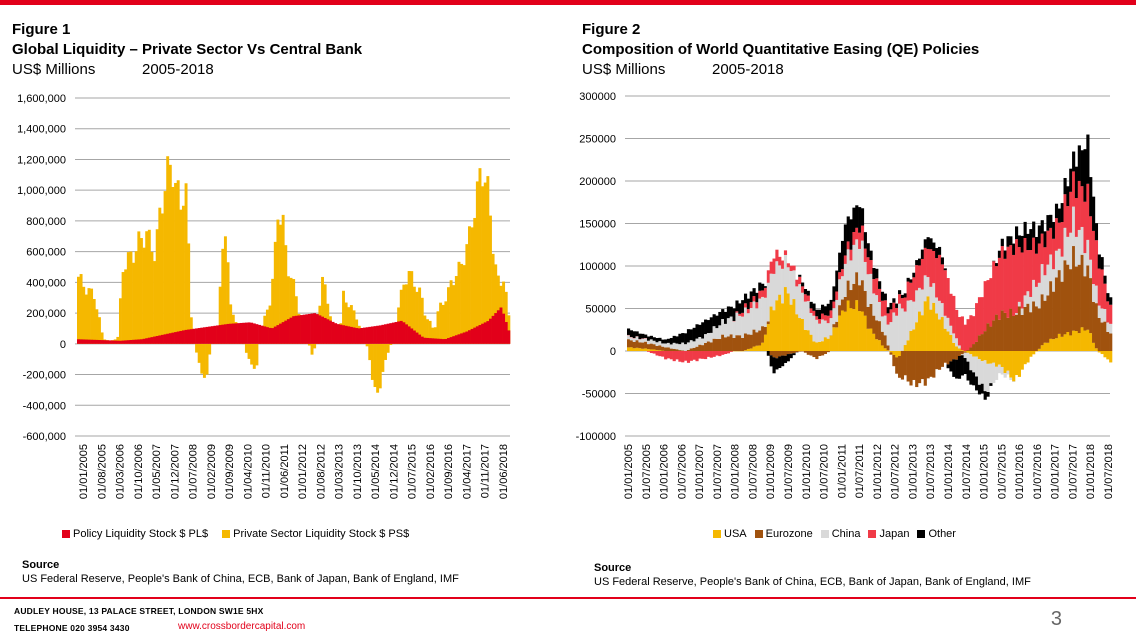  What do you see at coordinates (1056, 471) in the screenshot?
I see `x-tick-label: 01/01/2017` at bounding box center [1056, 471].